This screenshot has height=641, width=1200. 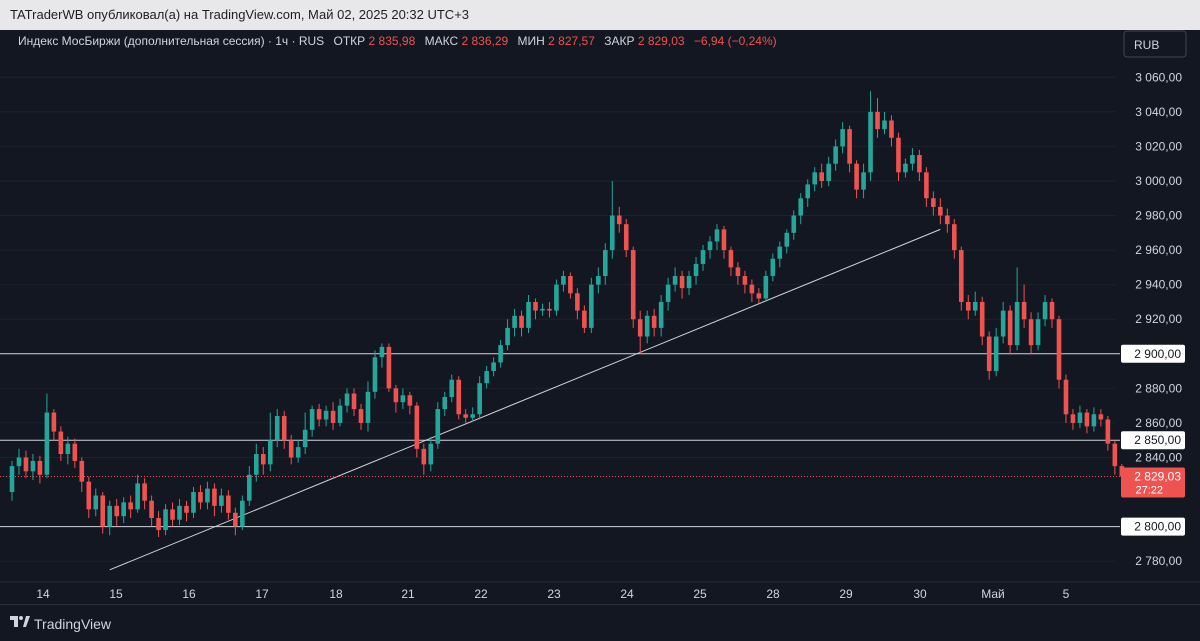 What do you see at coordinates (1157, 527) in the screenshot?
I see `level-label-2: 2 800,00` at bounding box center [1157, 527].